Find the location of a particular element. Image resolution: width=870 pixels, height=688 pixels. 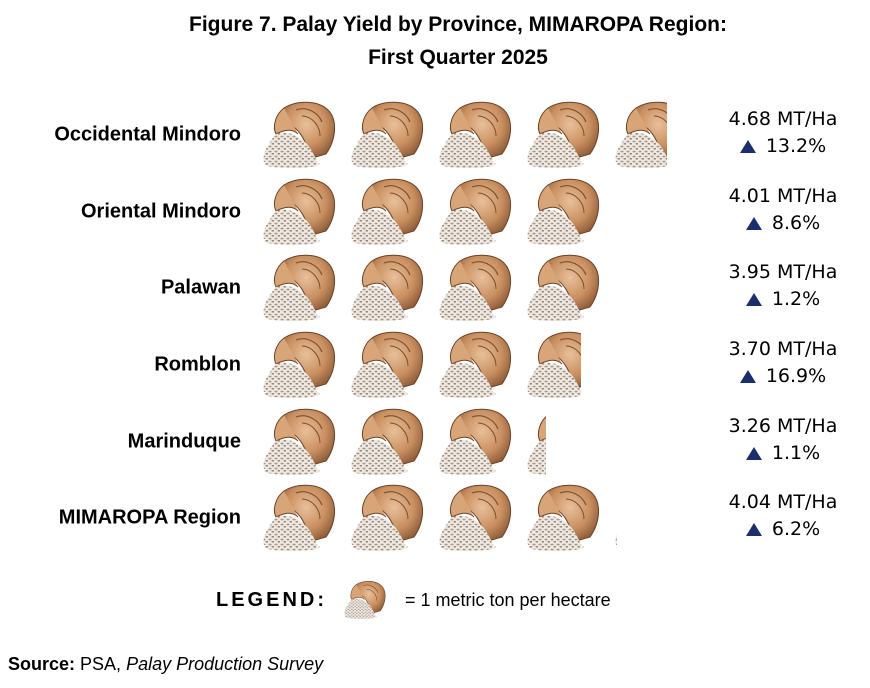

category-label: Marinduque is located at coordinates (184, 441).